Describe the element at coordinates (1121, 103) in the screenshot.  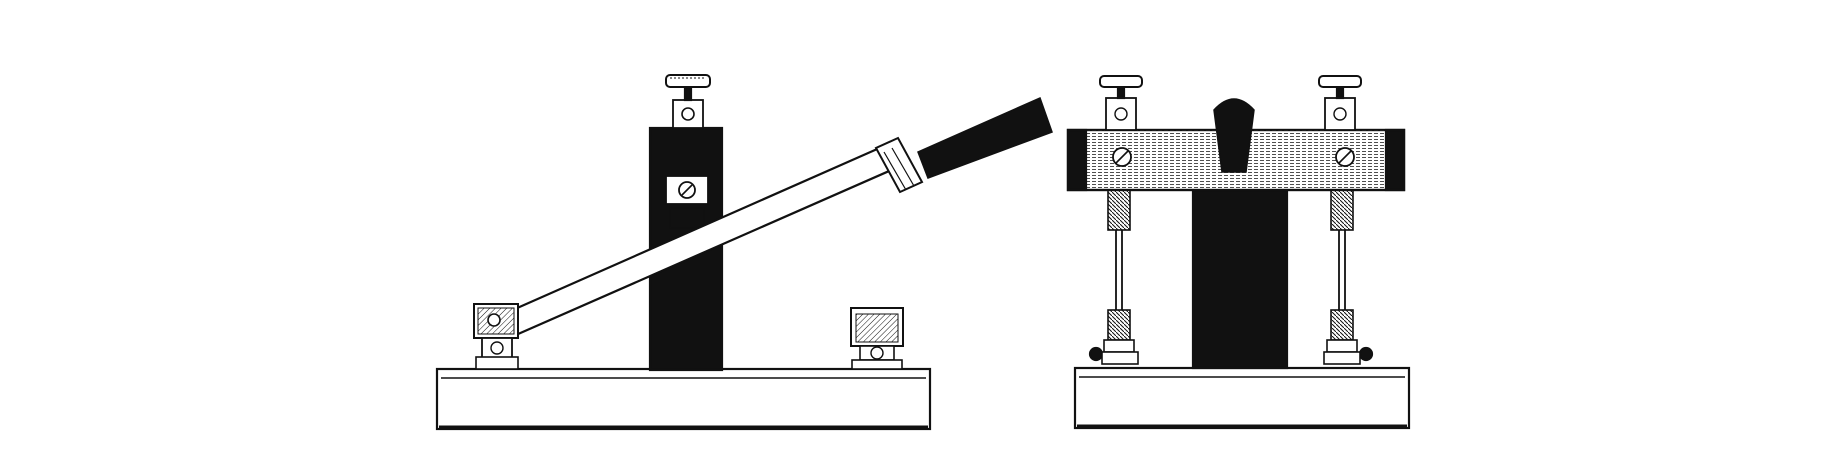
I see `end-left-binding-post` at that location.